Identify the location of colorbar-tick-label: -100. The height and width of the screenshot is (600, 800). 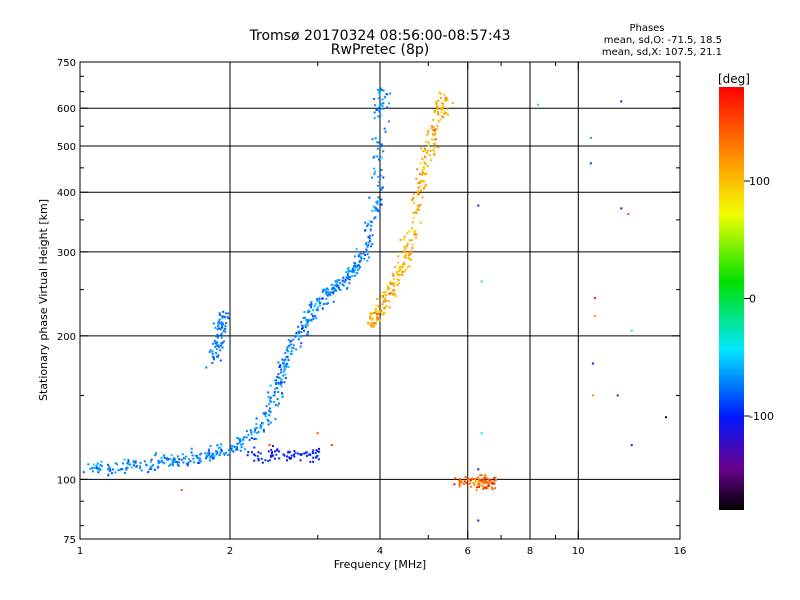
(761, 416).